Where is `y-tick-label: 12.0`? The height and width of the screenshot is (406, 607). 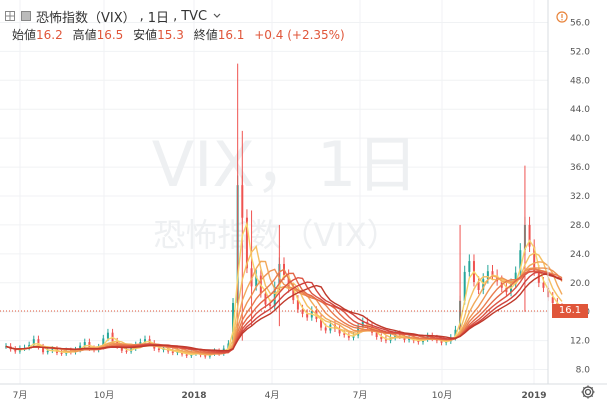
y-tick-label: 12.0 is located at coordinates (580, 342).